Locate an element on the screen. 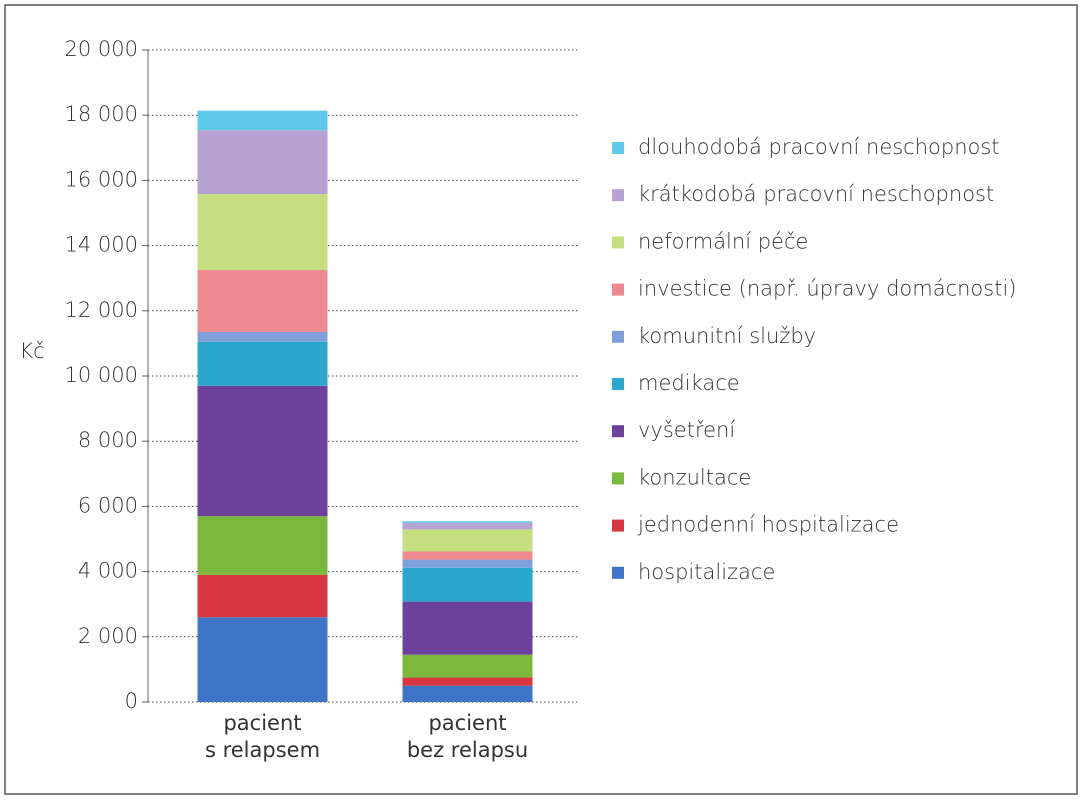 The image size is (1083, 800). y-tick-label: 14 000 is located at coordinates (101, 245).